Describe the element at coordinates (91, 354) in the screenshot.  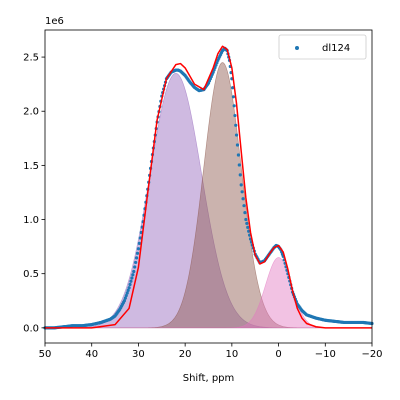
I see `x-tick-label: 40` at that location.